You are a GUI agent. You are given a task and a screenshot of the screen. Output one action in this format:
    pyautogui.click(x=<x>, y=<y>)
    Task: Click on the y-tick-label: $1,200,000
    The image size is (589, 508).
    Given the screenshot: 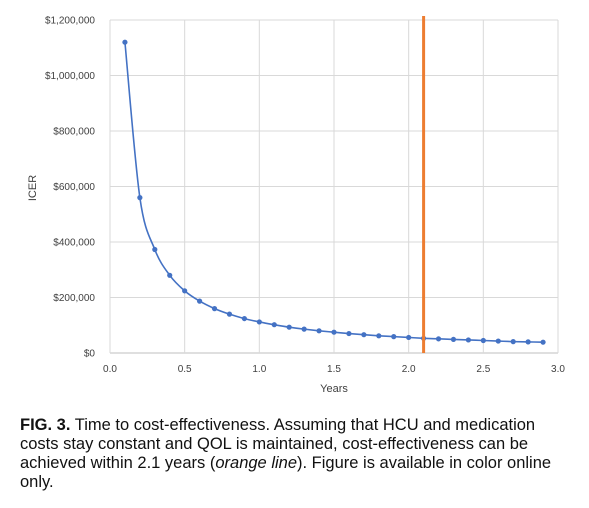 What is the action you would take?
    pyautogui.click(x=70, y=21)
    